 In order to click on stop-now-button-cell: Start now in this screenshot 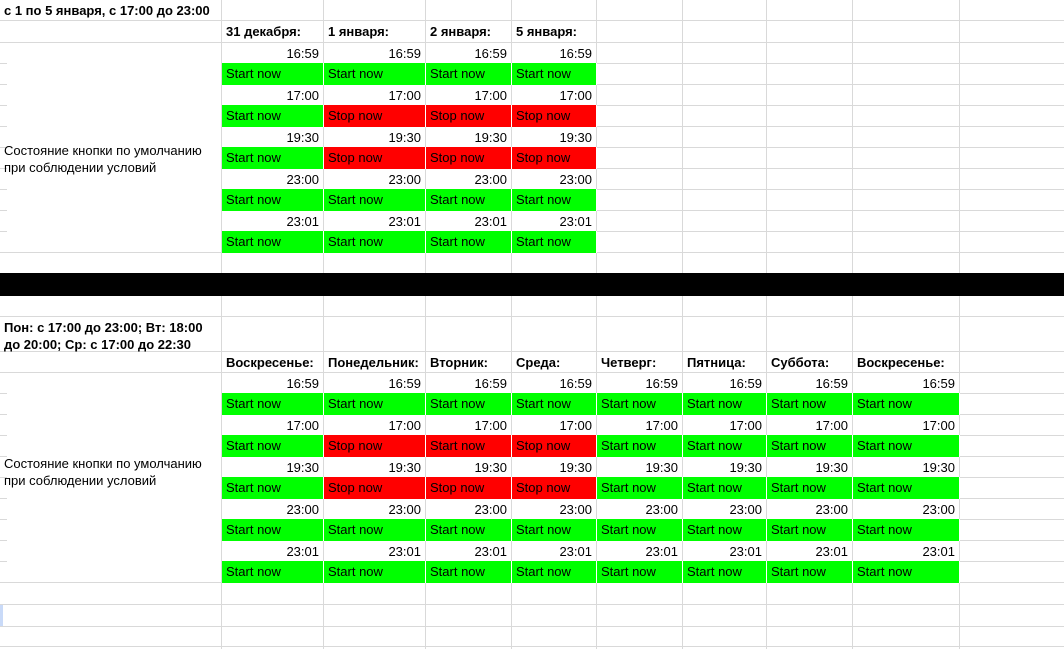, I will do `click(469, 446)`.